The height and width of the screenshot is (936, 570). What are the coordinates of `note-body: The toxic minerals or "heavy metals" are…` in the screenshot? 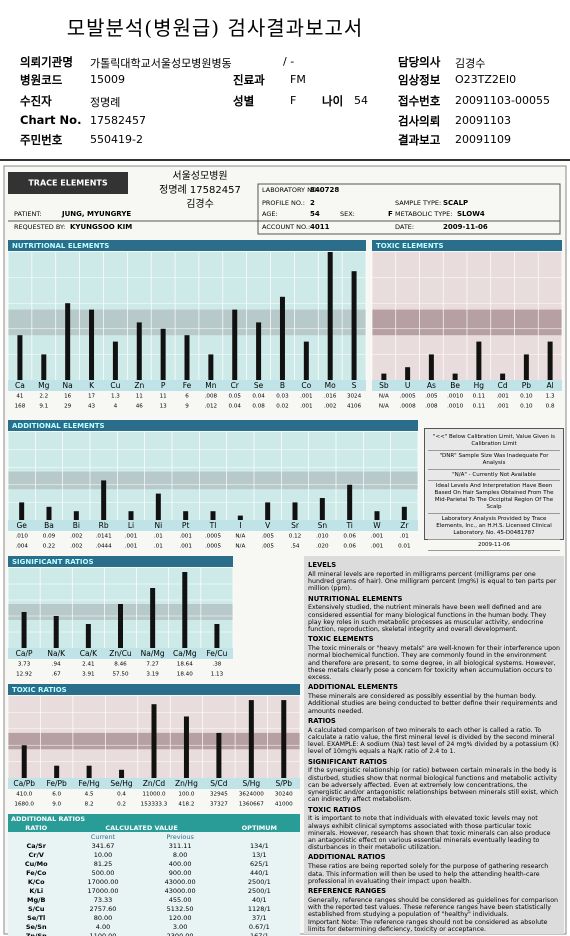 It's located at (434, 663).